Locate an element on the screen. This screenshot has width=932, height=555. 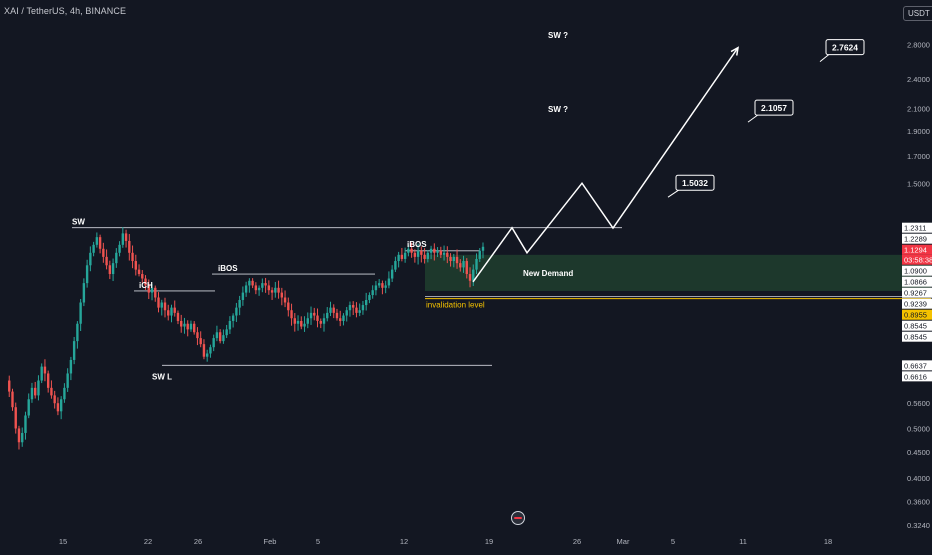
y-tick-label: 2.8000 is located at coordinates (918, 45).